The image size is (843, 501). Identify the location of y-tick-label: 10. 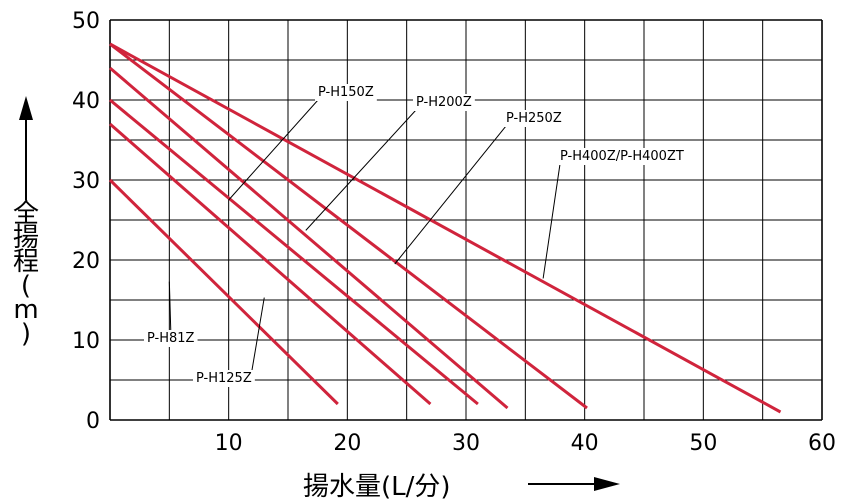
(86, 341).